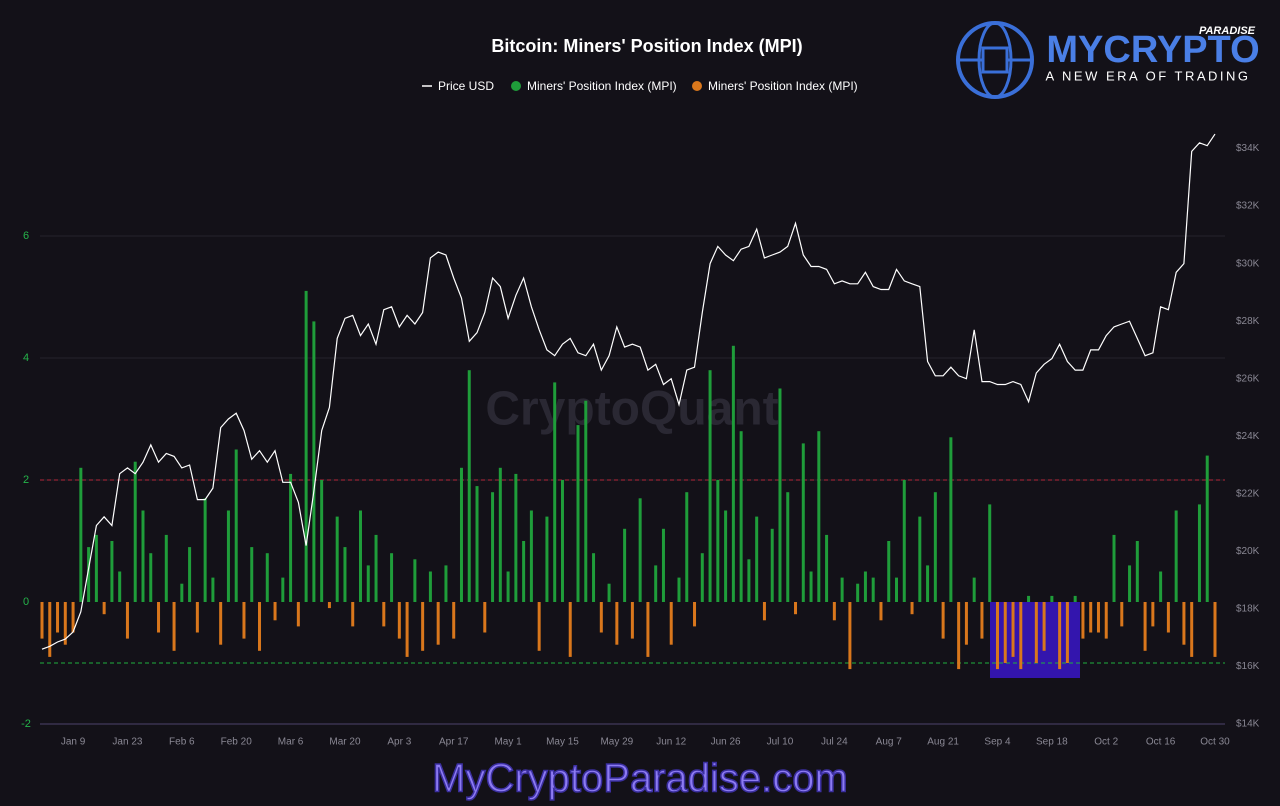 The width and height of the screenshot is (1280, 806). What do you see at coordinates (26, 480) in the screenshot?
I see `y-tick-label: 2` at bounding box center [26, 480].